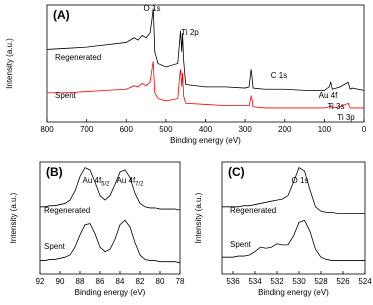 This screenshot has width=373, height=305. I want to click on x-tick-label: 400, so click(206, 129).